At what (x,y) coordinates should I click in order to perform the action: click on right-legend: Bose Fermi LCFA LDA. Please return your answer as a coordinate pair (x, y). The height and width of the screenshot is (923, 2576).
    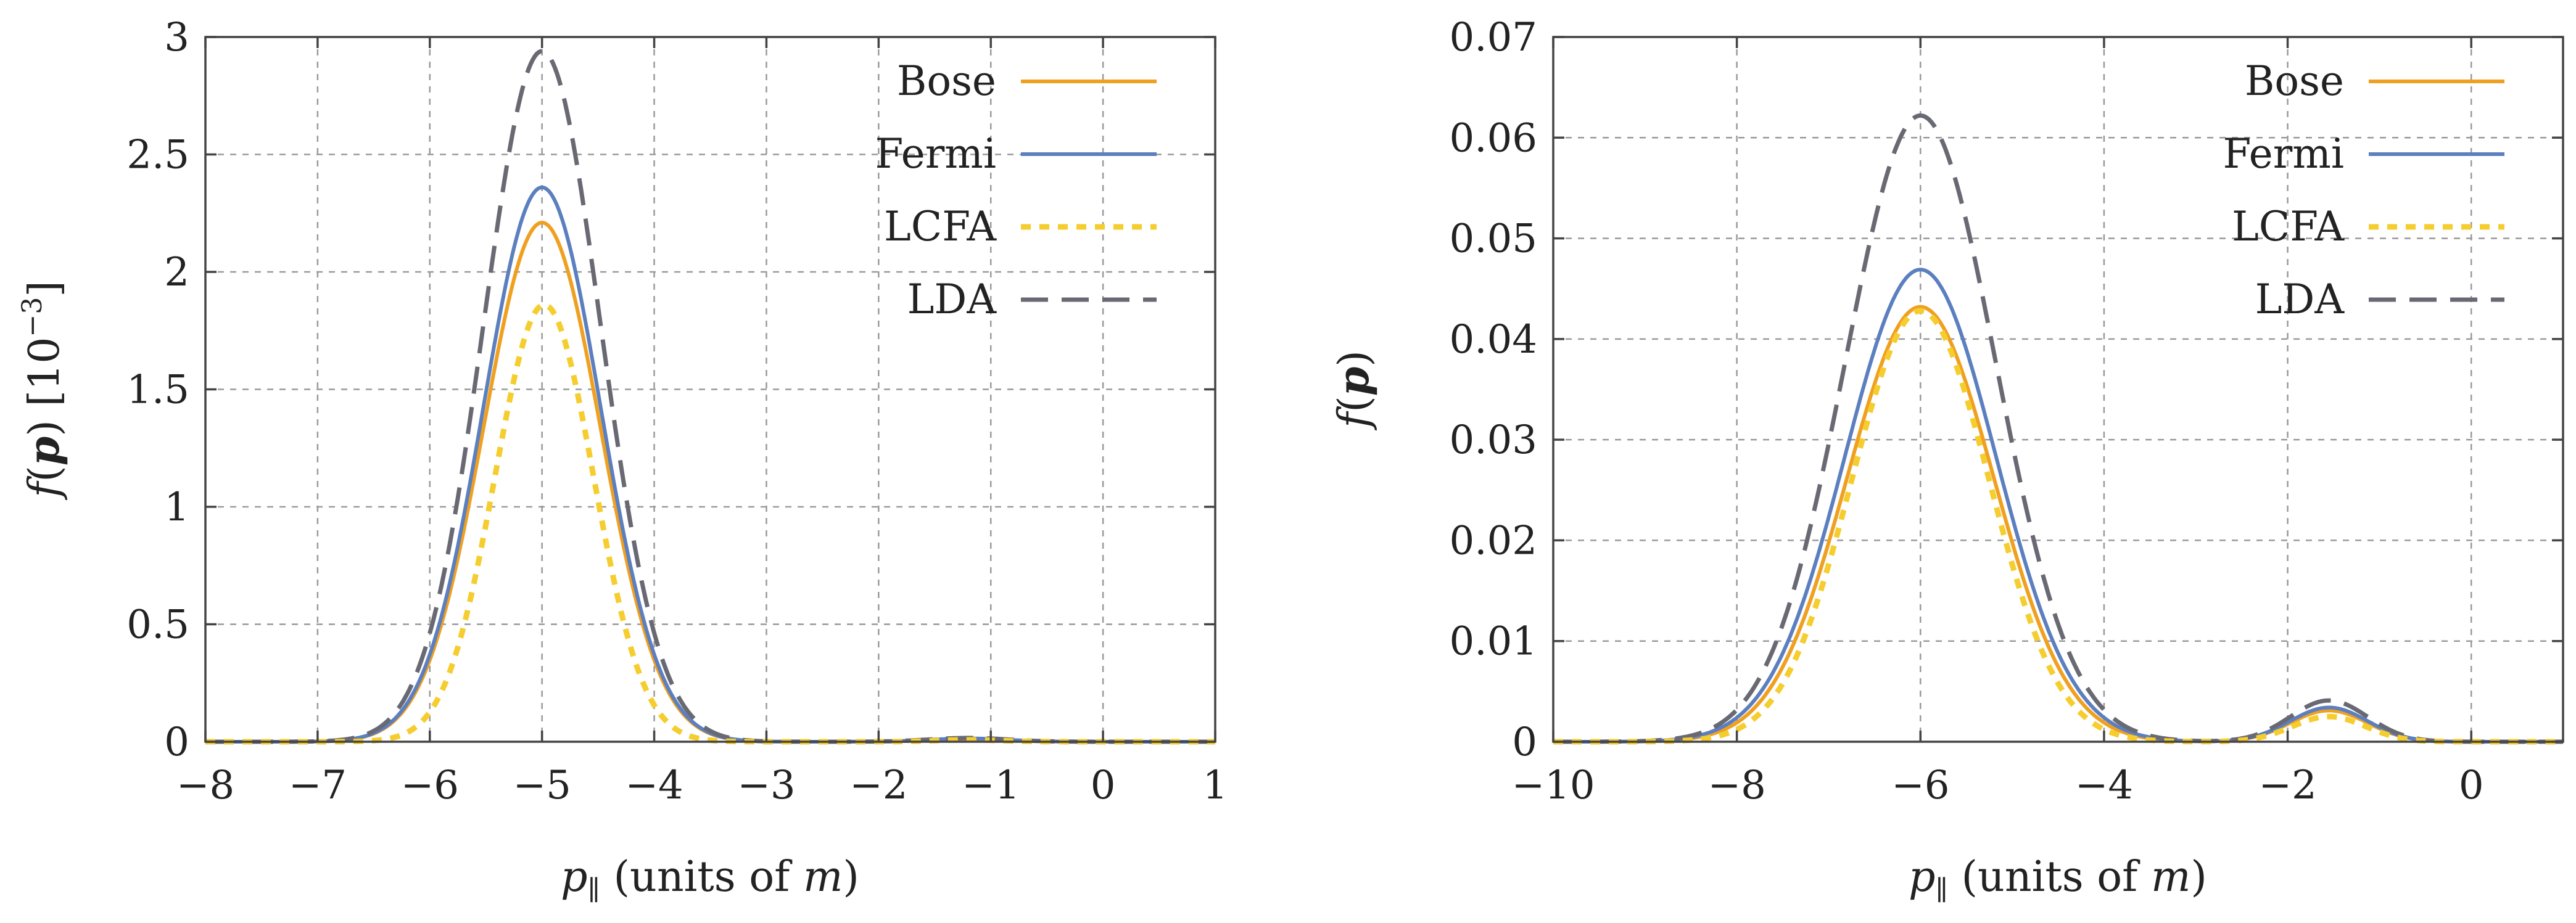
    Looking at the image, I should click on (2363, 190).